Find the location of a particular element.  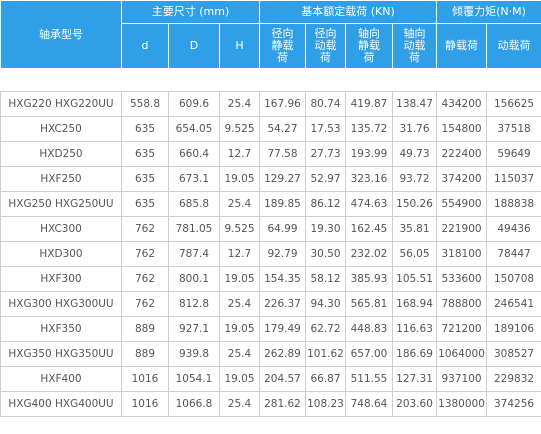

static-moment-cell: 221900 is located at coordinates (462, 229).